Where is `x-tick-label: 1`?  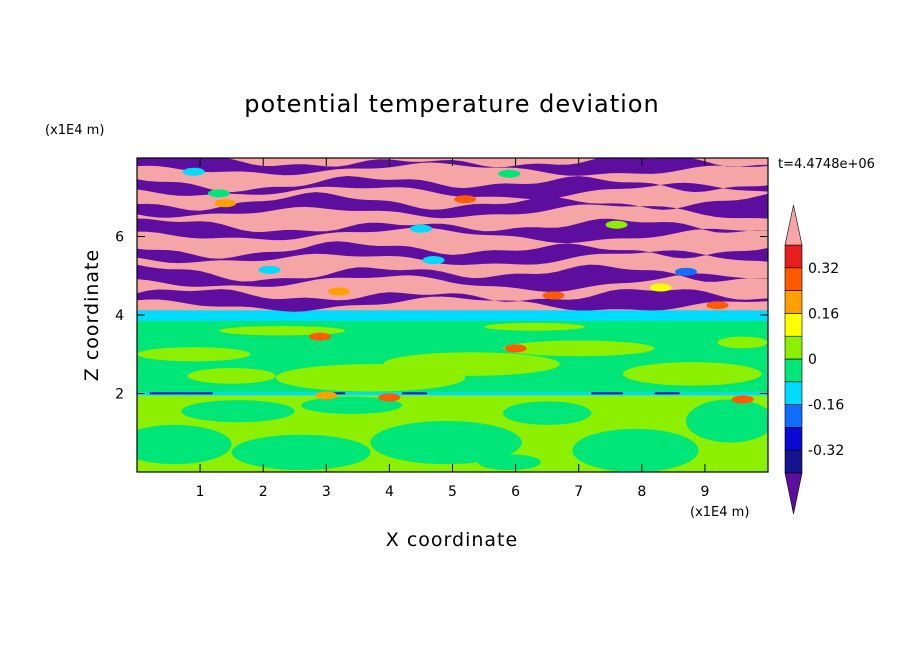
x-tick-label: 1 is located at coordinates (200, 492).